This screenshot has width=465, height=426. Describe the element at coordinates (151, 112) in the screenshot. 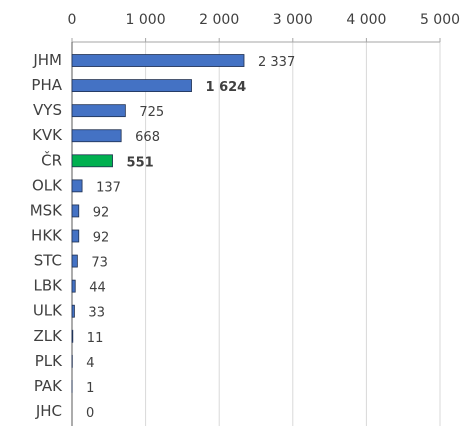

I see `data-label: 725` at that location.